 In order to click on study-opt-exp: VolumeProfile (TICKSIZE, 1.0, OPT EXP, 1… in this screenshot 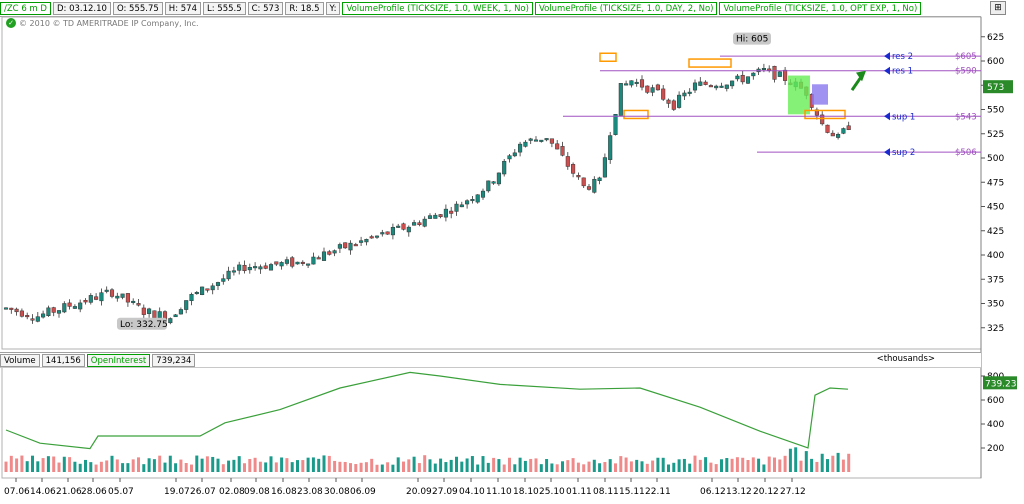, I will do `click(820, 8)`.